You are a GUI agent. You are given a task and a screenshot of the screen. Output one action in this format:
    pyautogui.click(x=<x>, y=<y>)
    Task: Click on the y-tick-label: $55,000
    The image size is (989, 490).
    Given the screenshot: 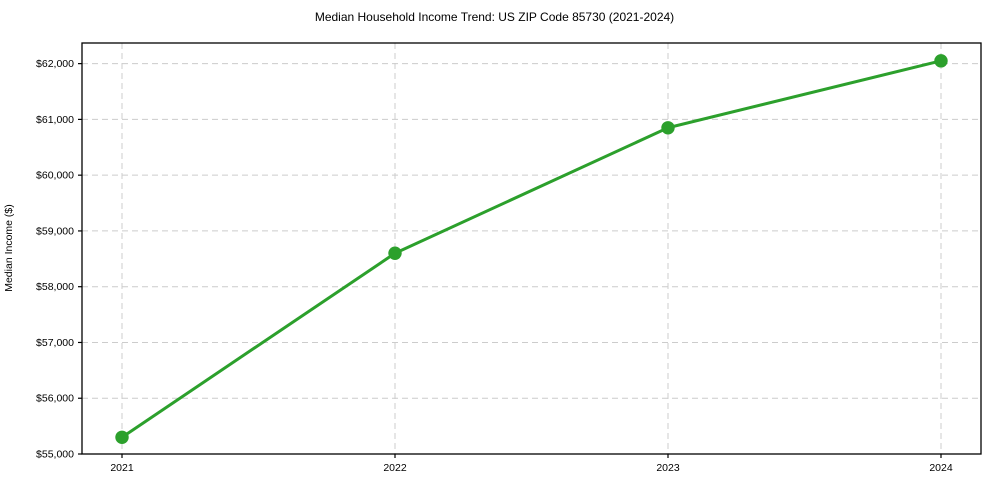 What is the action you would take?
    pyautogui.click(x=55, y=455)
    